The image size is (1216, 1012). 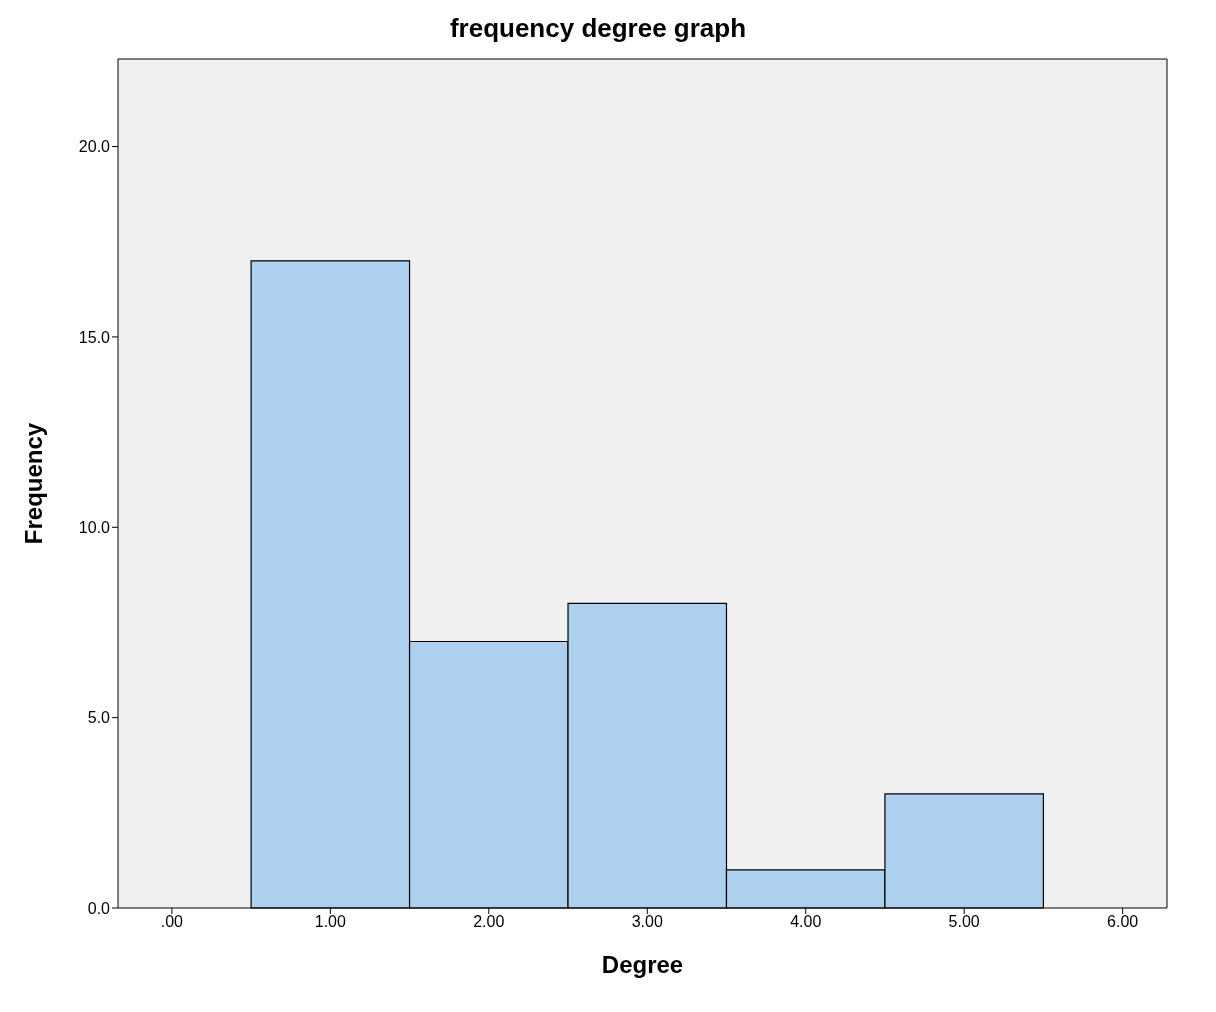 I want to click on x-tick-label: 3.00, so click(x=647, y=922).